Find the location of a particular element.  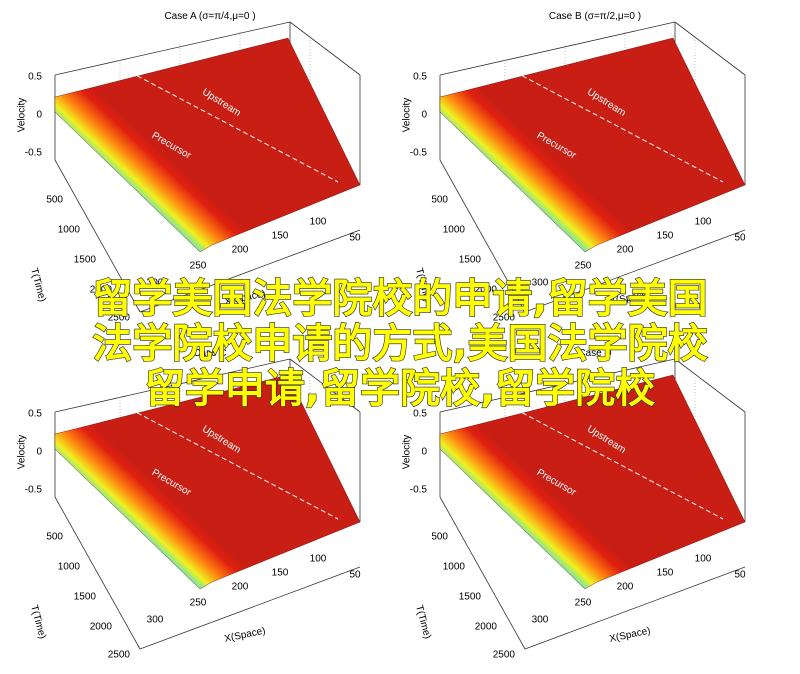

panel-title: Case D is located at coordinates (594, 353).